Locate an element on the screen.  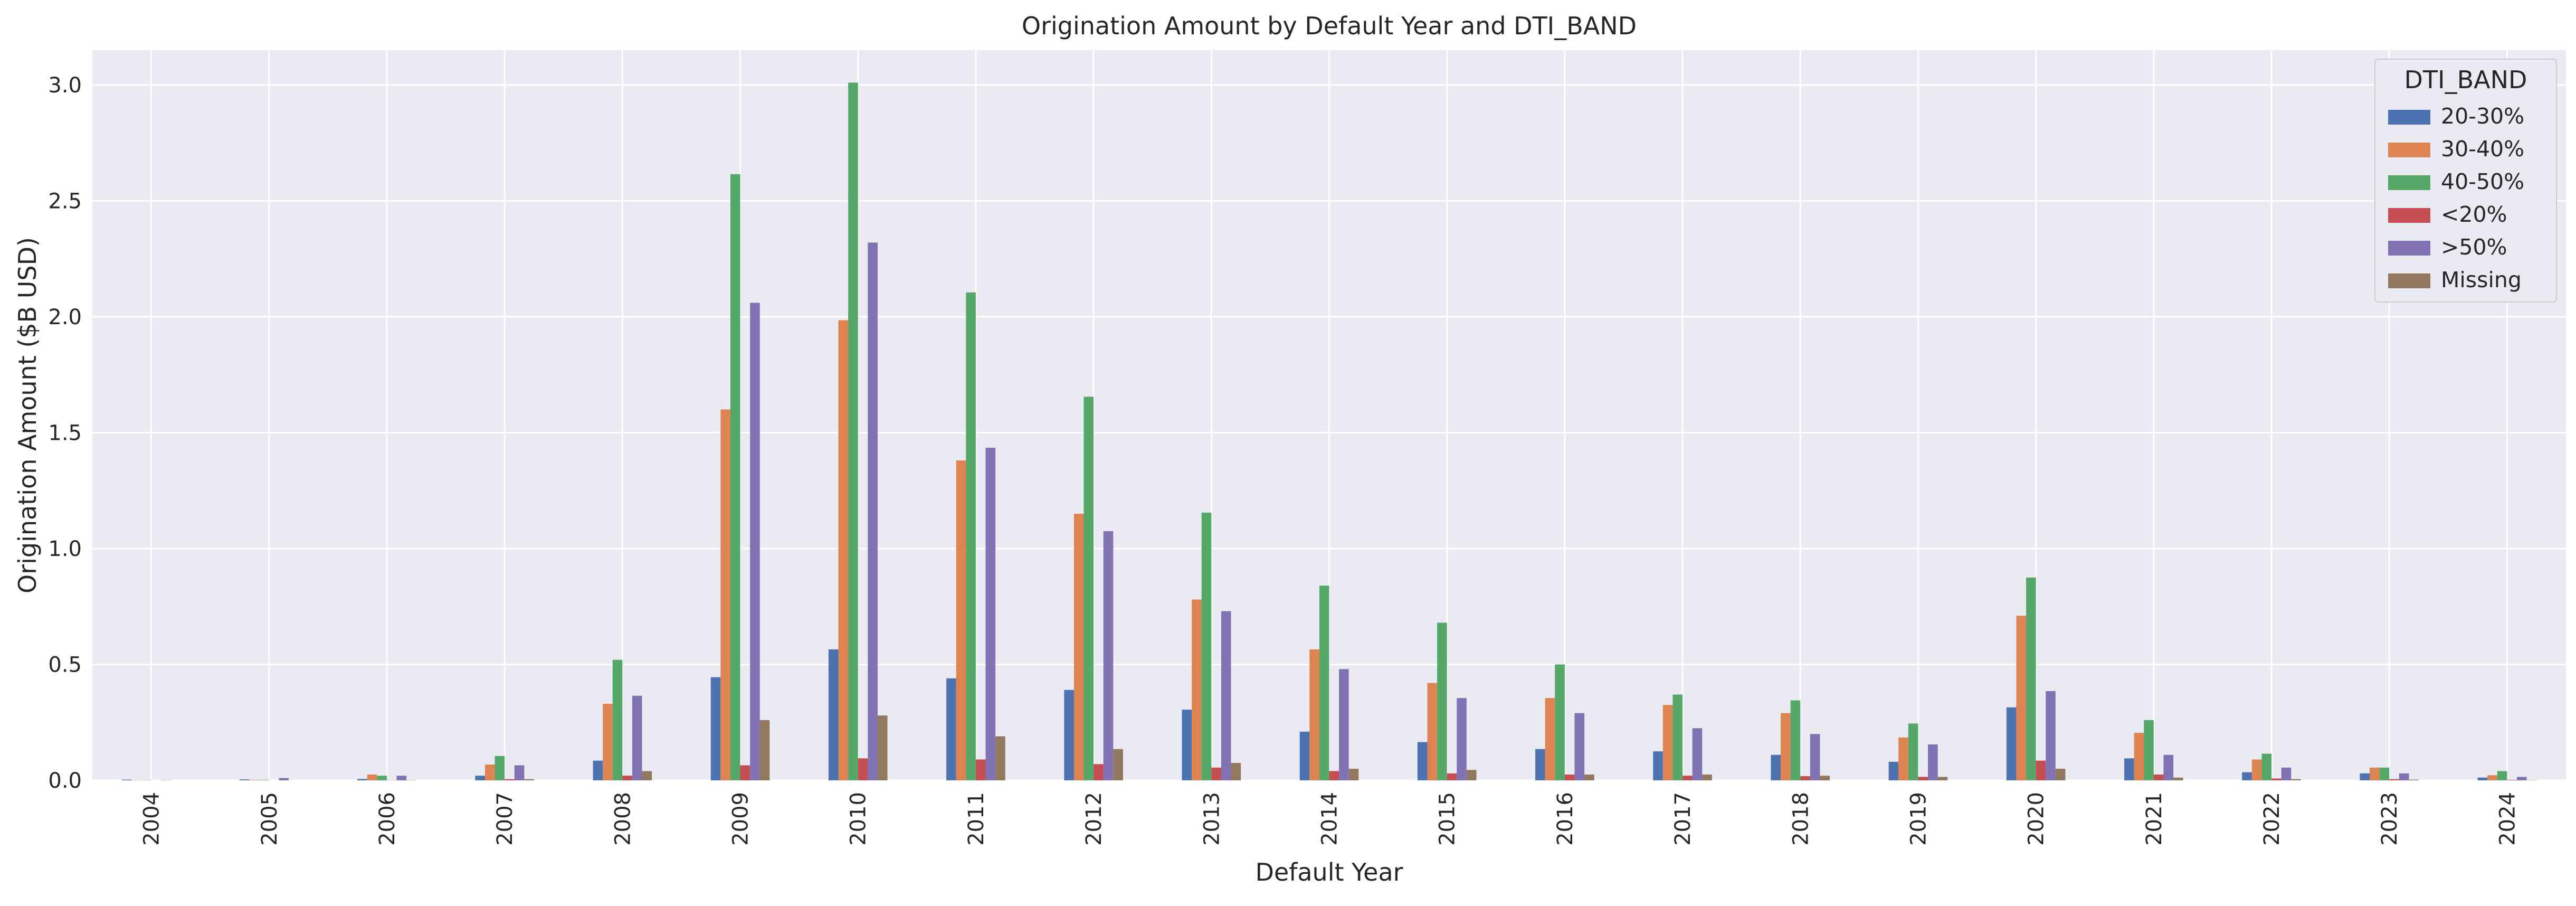
x-tick-label: 2019 is located at coordinates (1918, 819).